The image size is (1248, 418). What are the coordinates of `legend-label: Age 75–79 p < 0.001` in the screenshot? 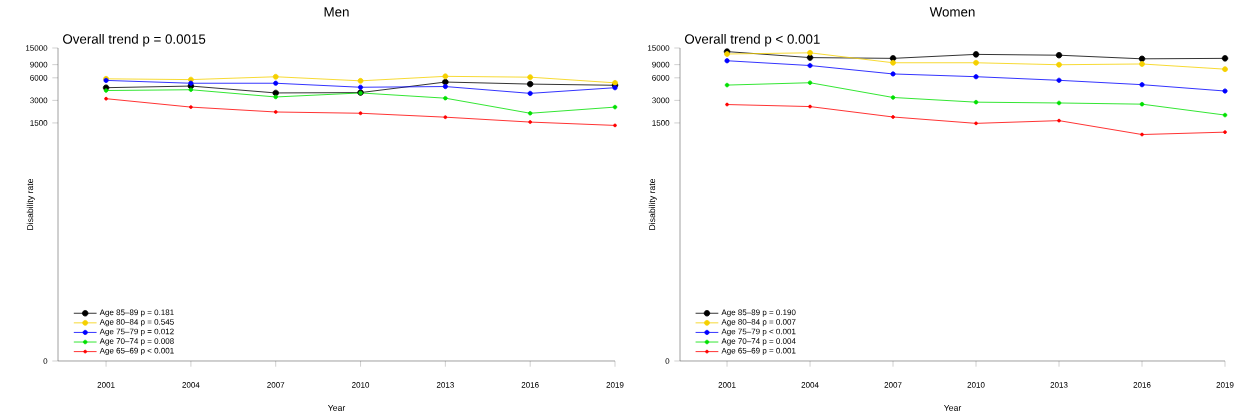 It's located at (758, 332).